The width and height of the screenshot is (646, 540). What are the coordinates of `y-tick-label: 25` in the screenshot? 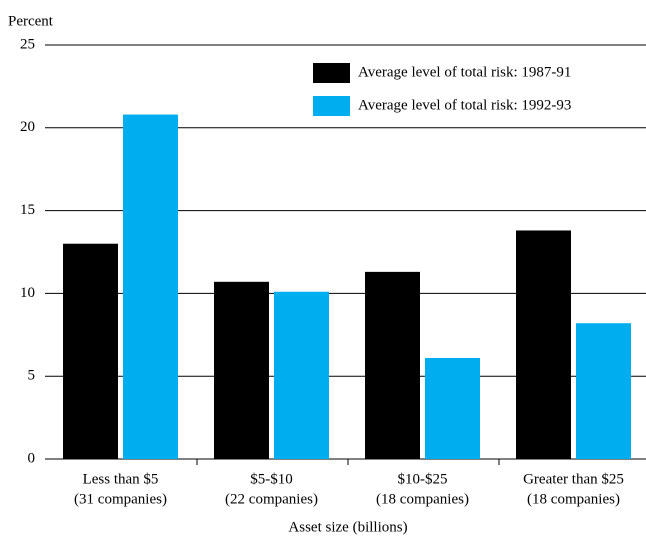 It's located at (27, 44).